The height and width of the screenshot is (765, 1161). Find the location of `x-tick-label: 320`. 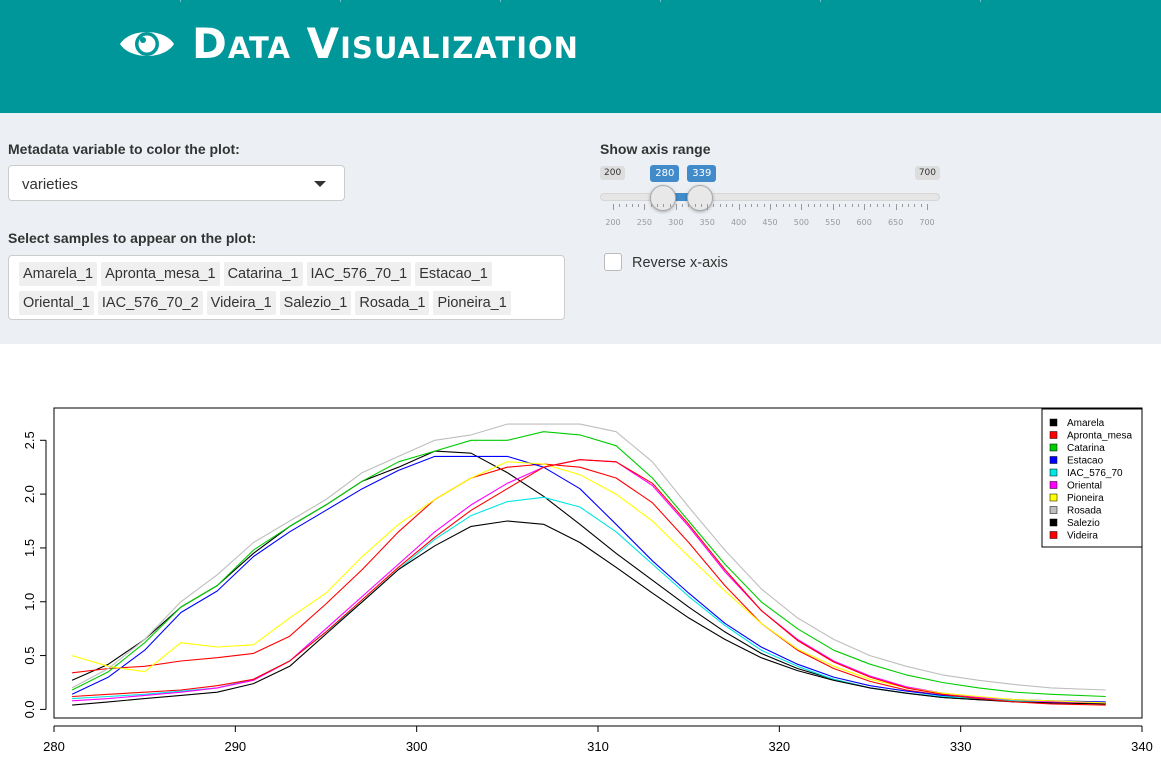

x-tick-label: 320 is located at coordinates (779, 746).